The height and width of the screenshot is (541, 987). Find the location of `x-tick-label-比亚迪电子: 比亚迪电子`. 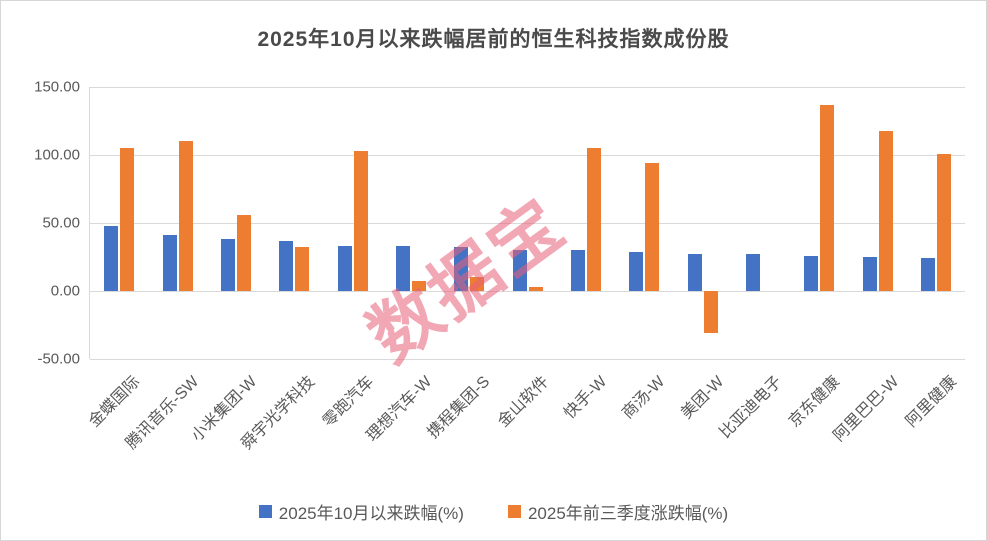

x-tick-label-比亚迪电子: 比亚迪电子 is located at coordinates (751, 407).